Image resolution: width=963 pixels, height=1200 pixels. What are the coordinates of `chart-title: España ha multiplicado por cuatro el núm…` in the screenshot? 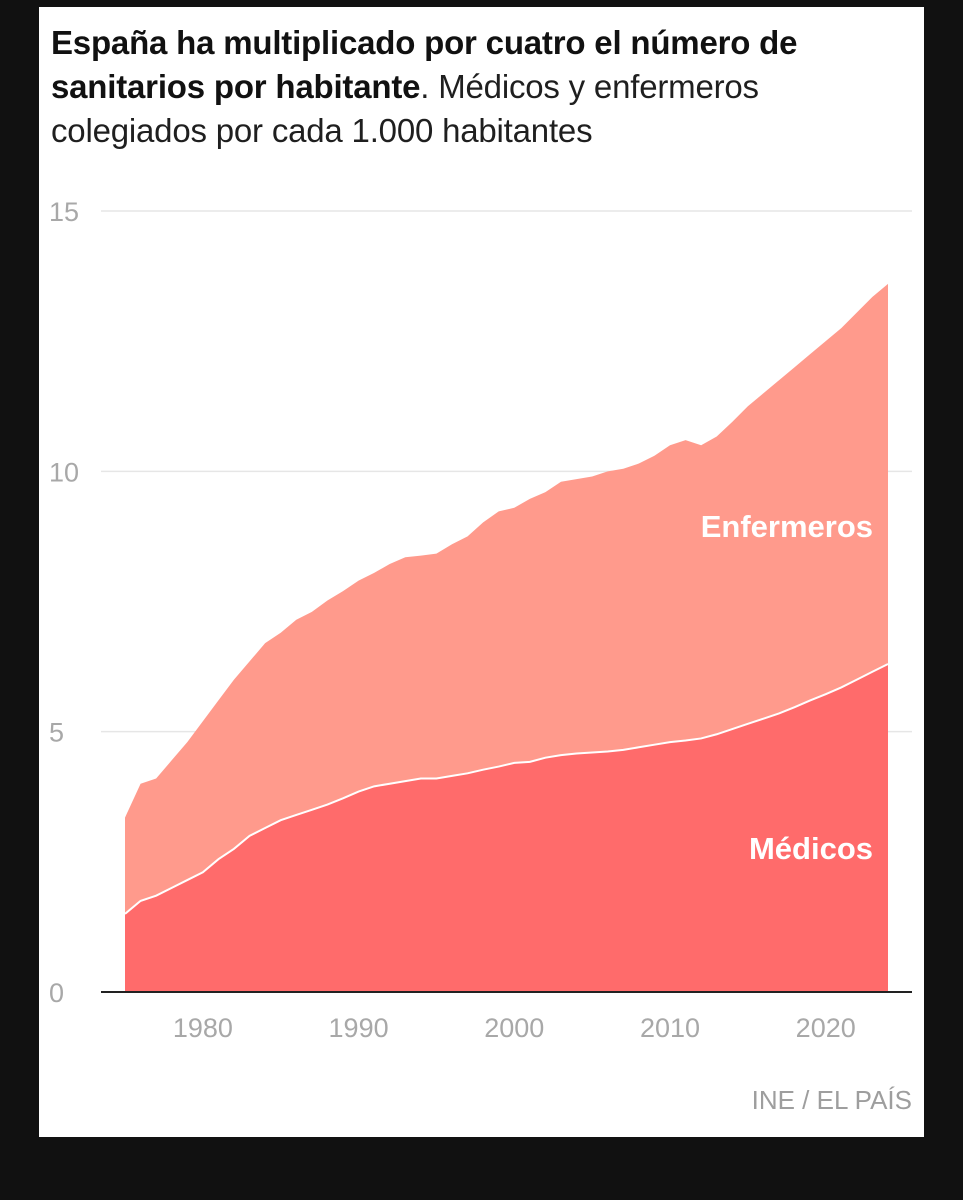 It's located at (424, 64).